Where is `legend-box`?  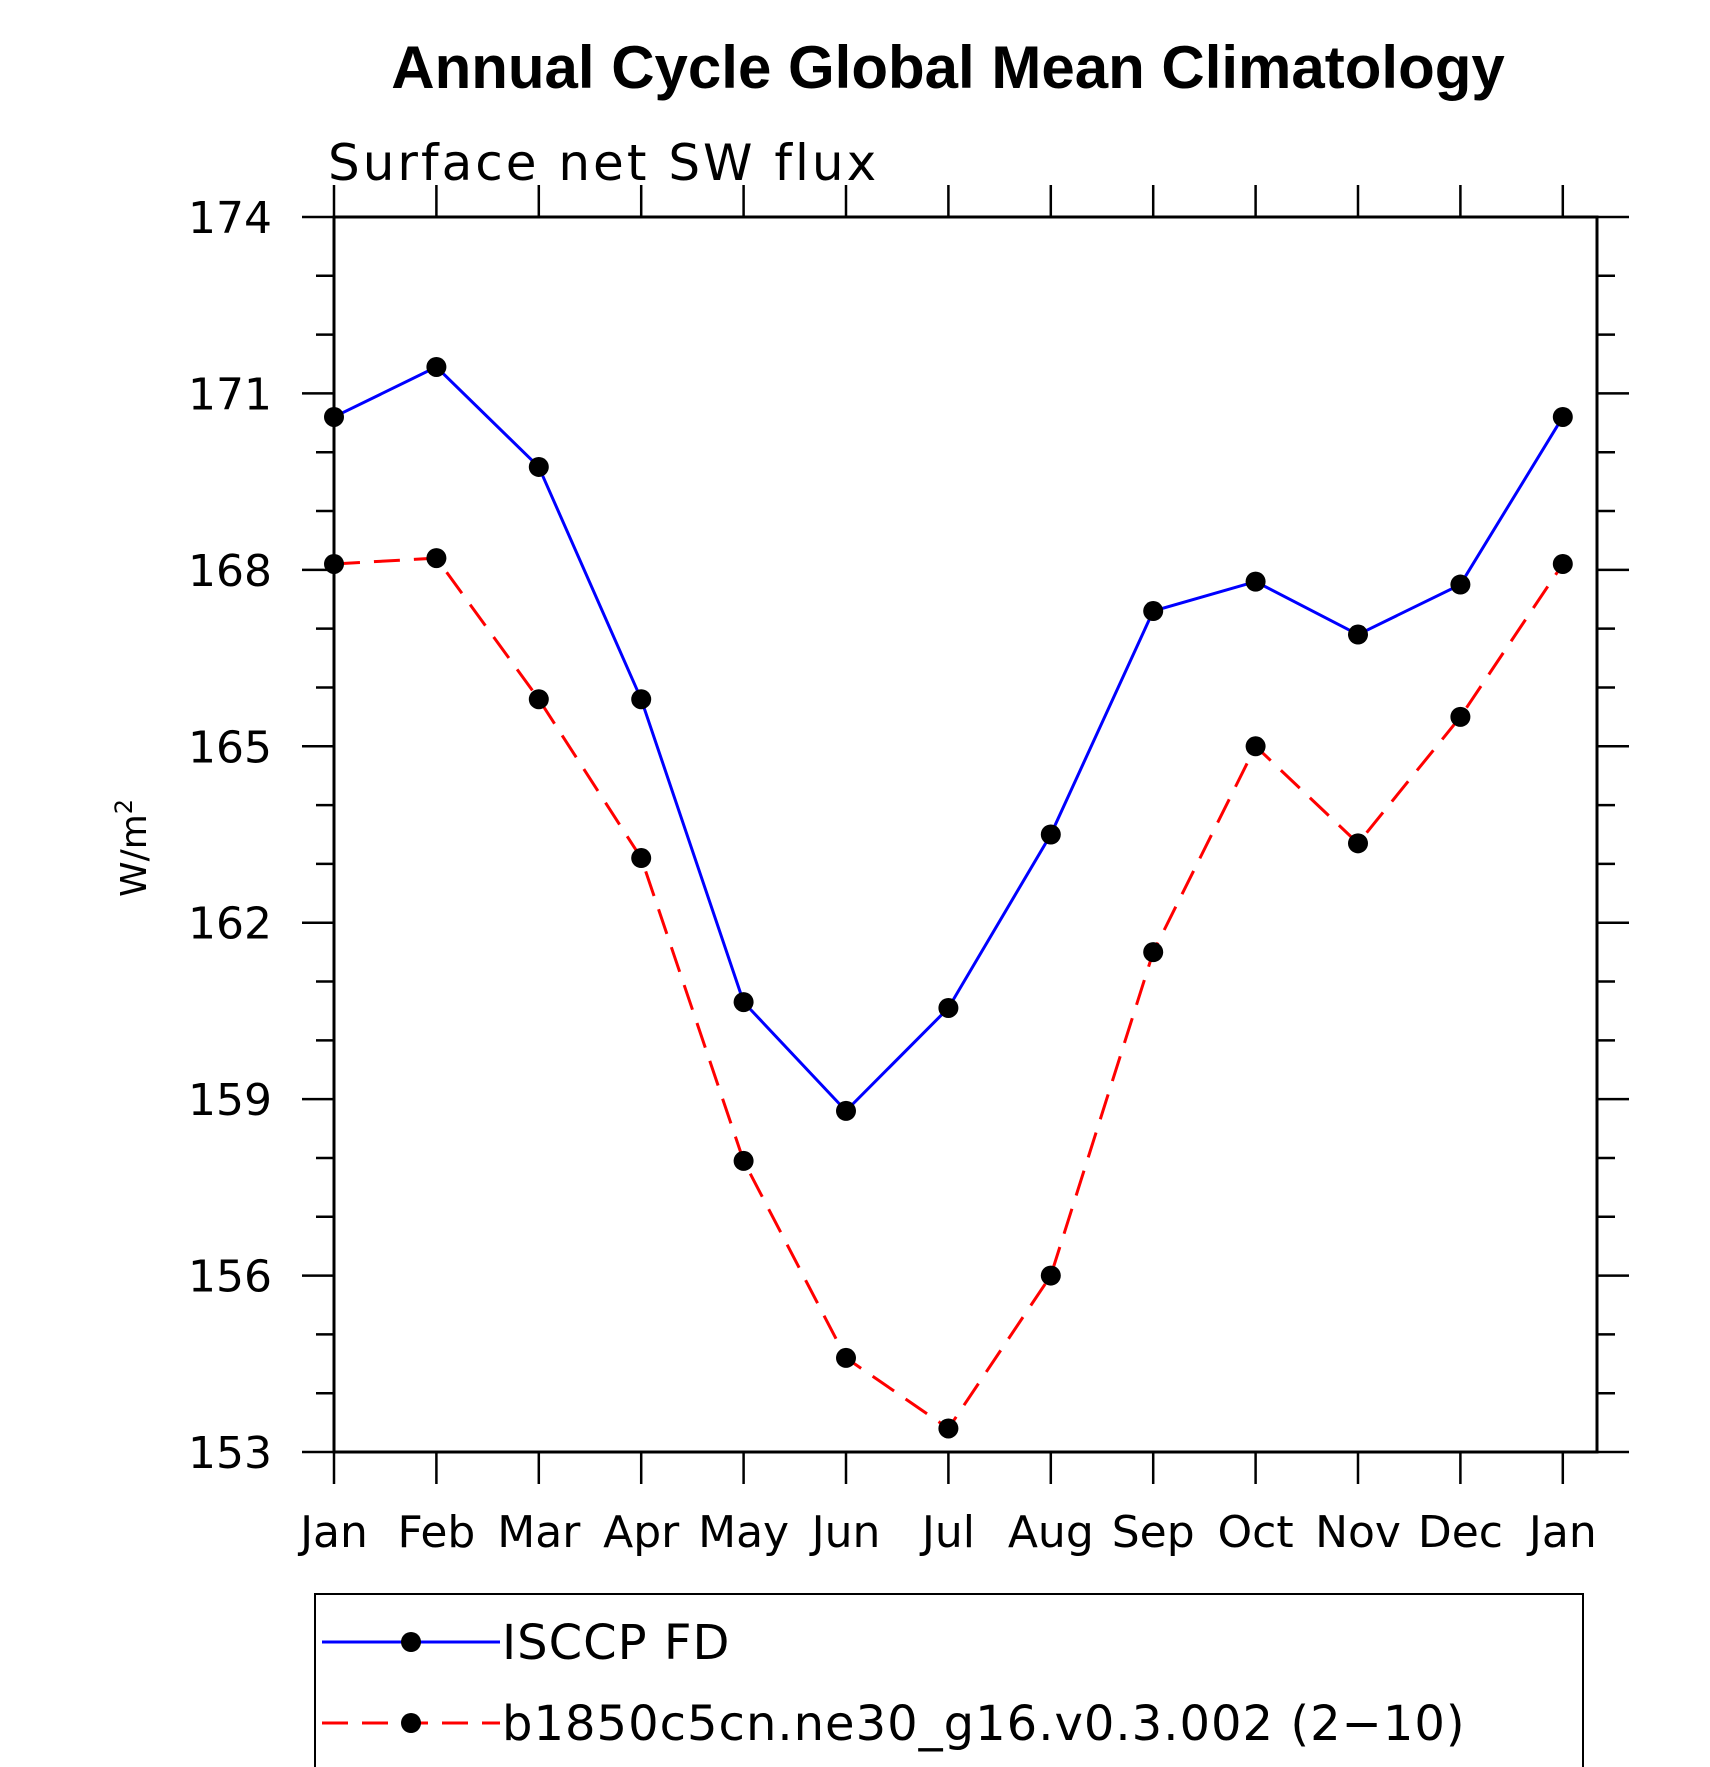 legend-box is located at coordinates (949, 1680).